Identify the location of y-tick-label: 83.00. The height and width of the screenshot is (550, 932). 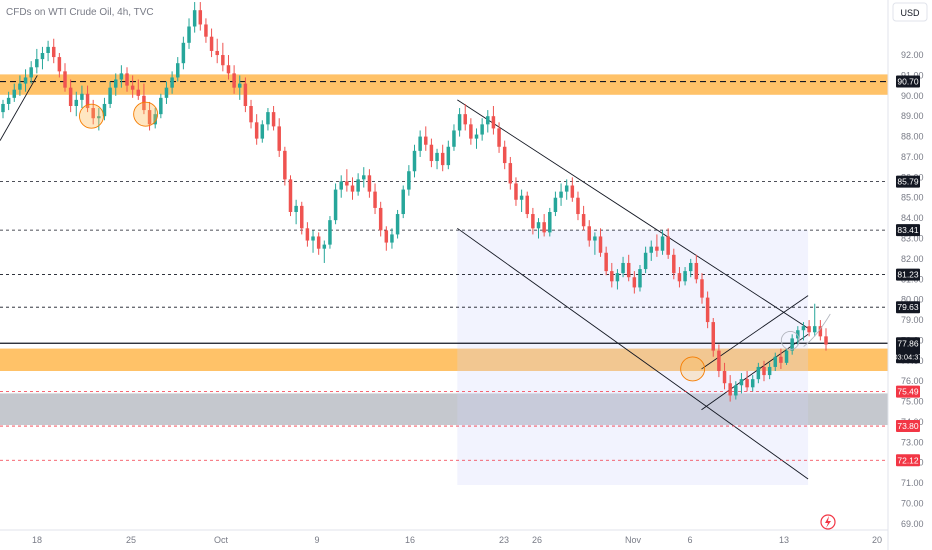
(912, 239).